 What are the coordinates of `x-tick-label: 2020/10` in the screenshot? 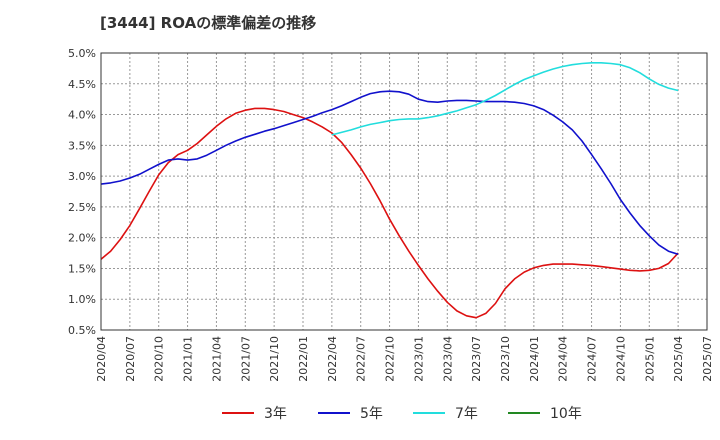 It's located at (159, 359).